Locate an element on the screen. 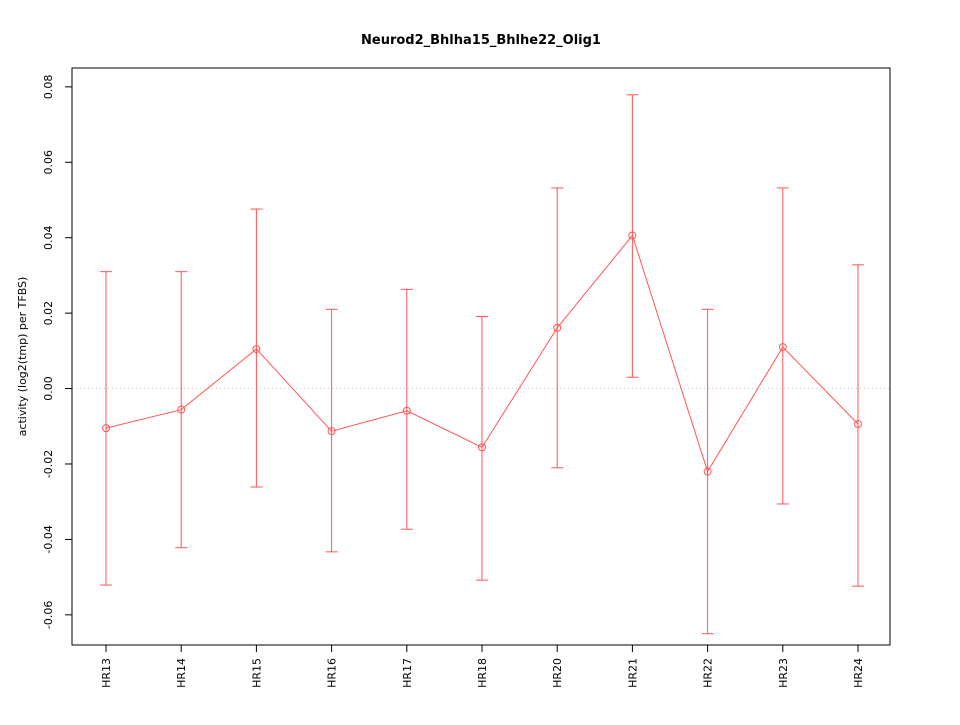 This screenshot has height=725, width=960. y-tick-label: -0.06 is located at coordinates (48, 615).